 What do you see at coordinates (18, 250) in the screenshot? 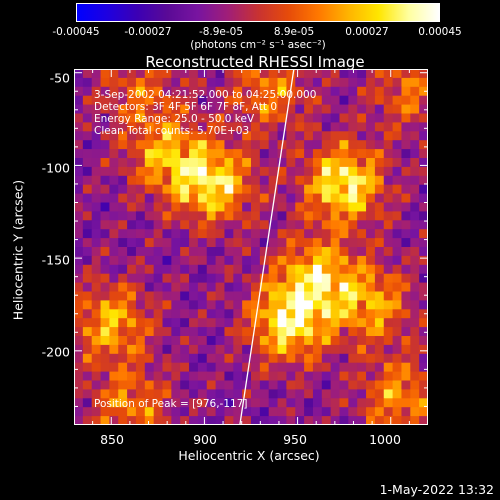
I see `y-axis-label: Heliocentric Y (arcsec)` at bounding box center [18, 250].